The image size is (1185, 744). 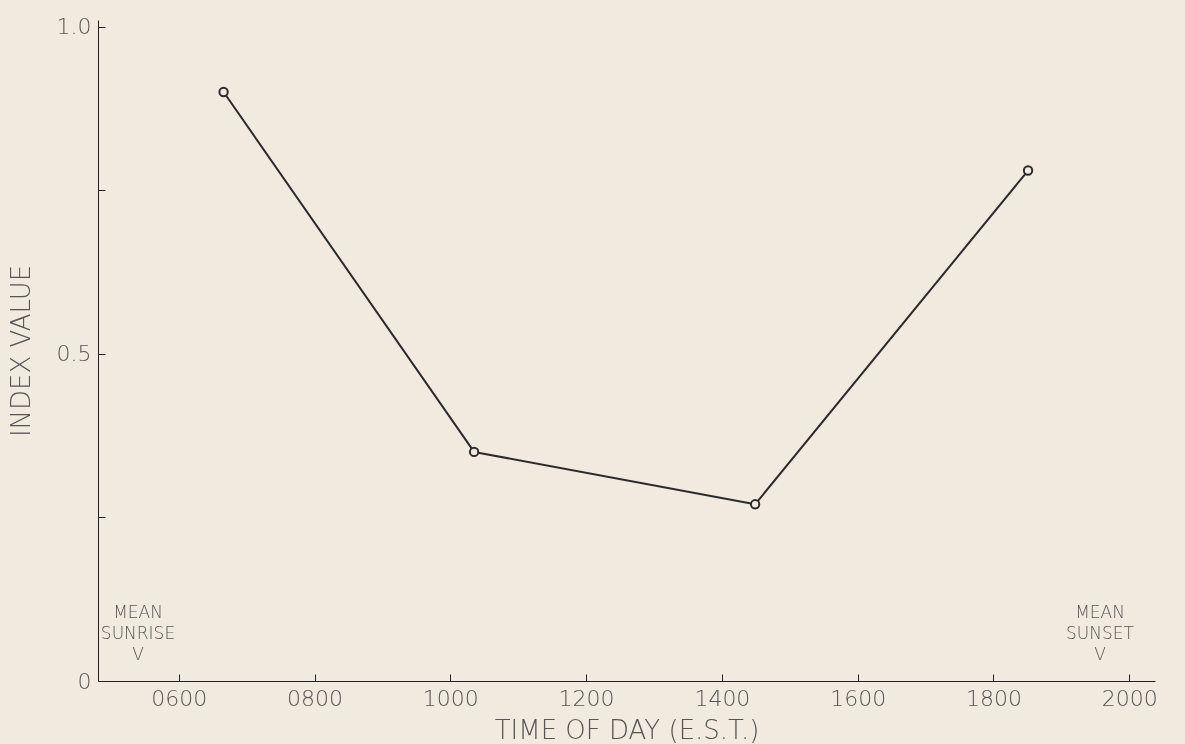 I want to click on x-tick-label: 1800, so click(x=993, y=698).